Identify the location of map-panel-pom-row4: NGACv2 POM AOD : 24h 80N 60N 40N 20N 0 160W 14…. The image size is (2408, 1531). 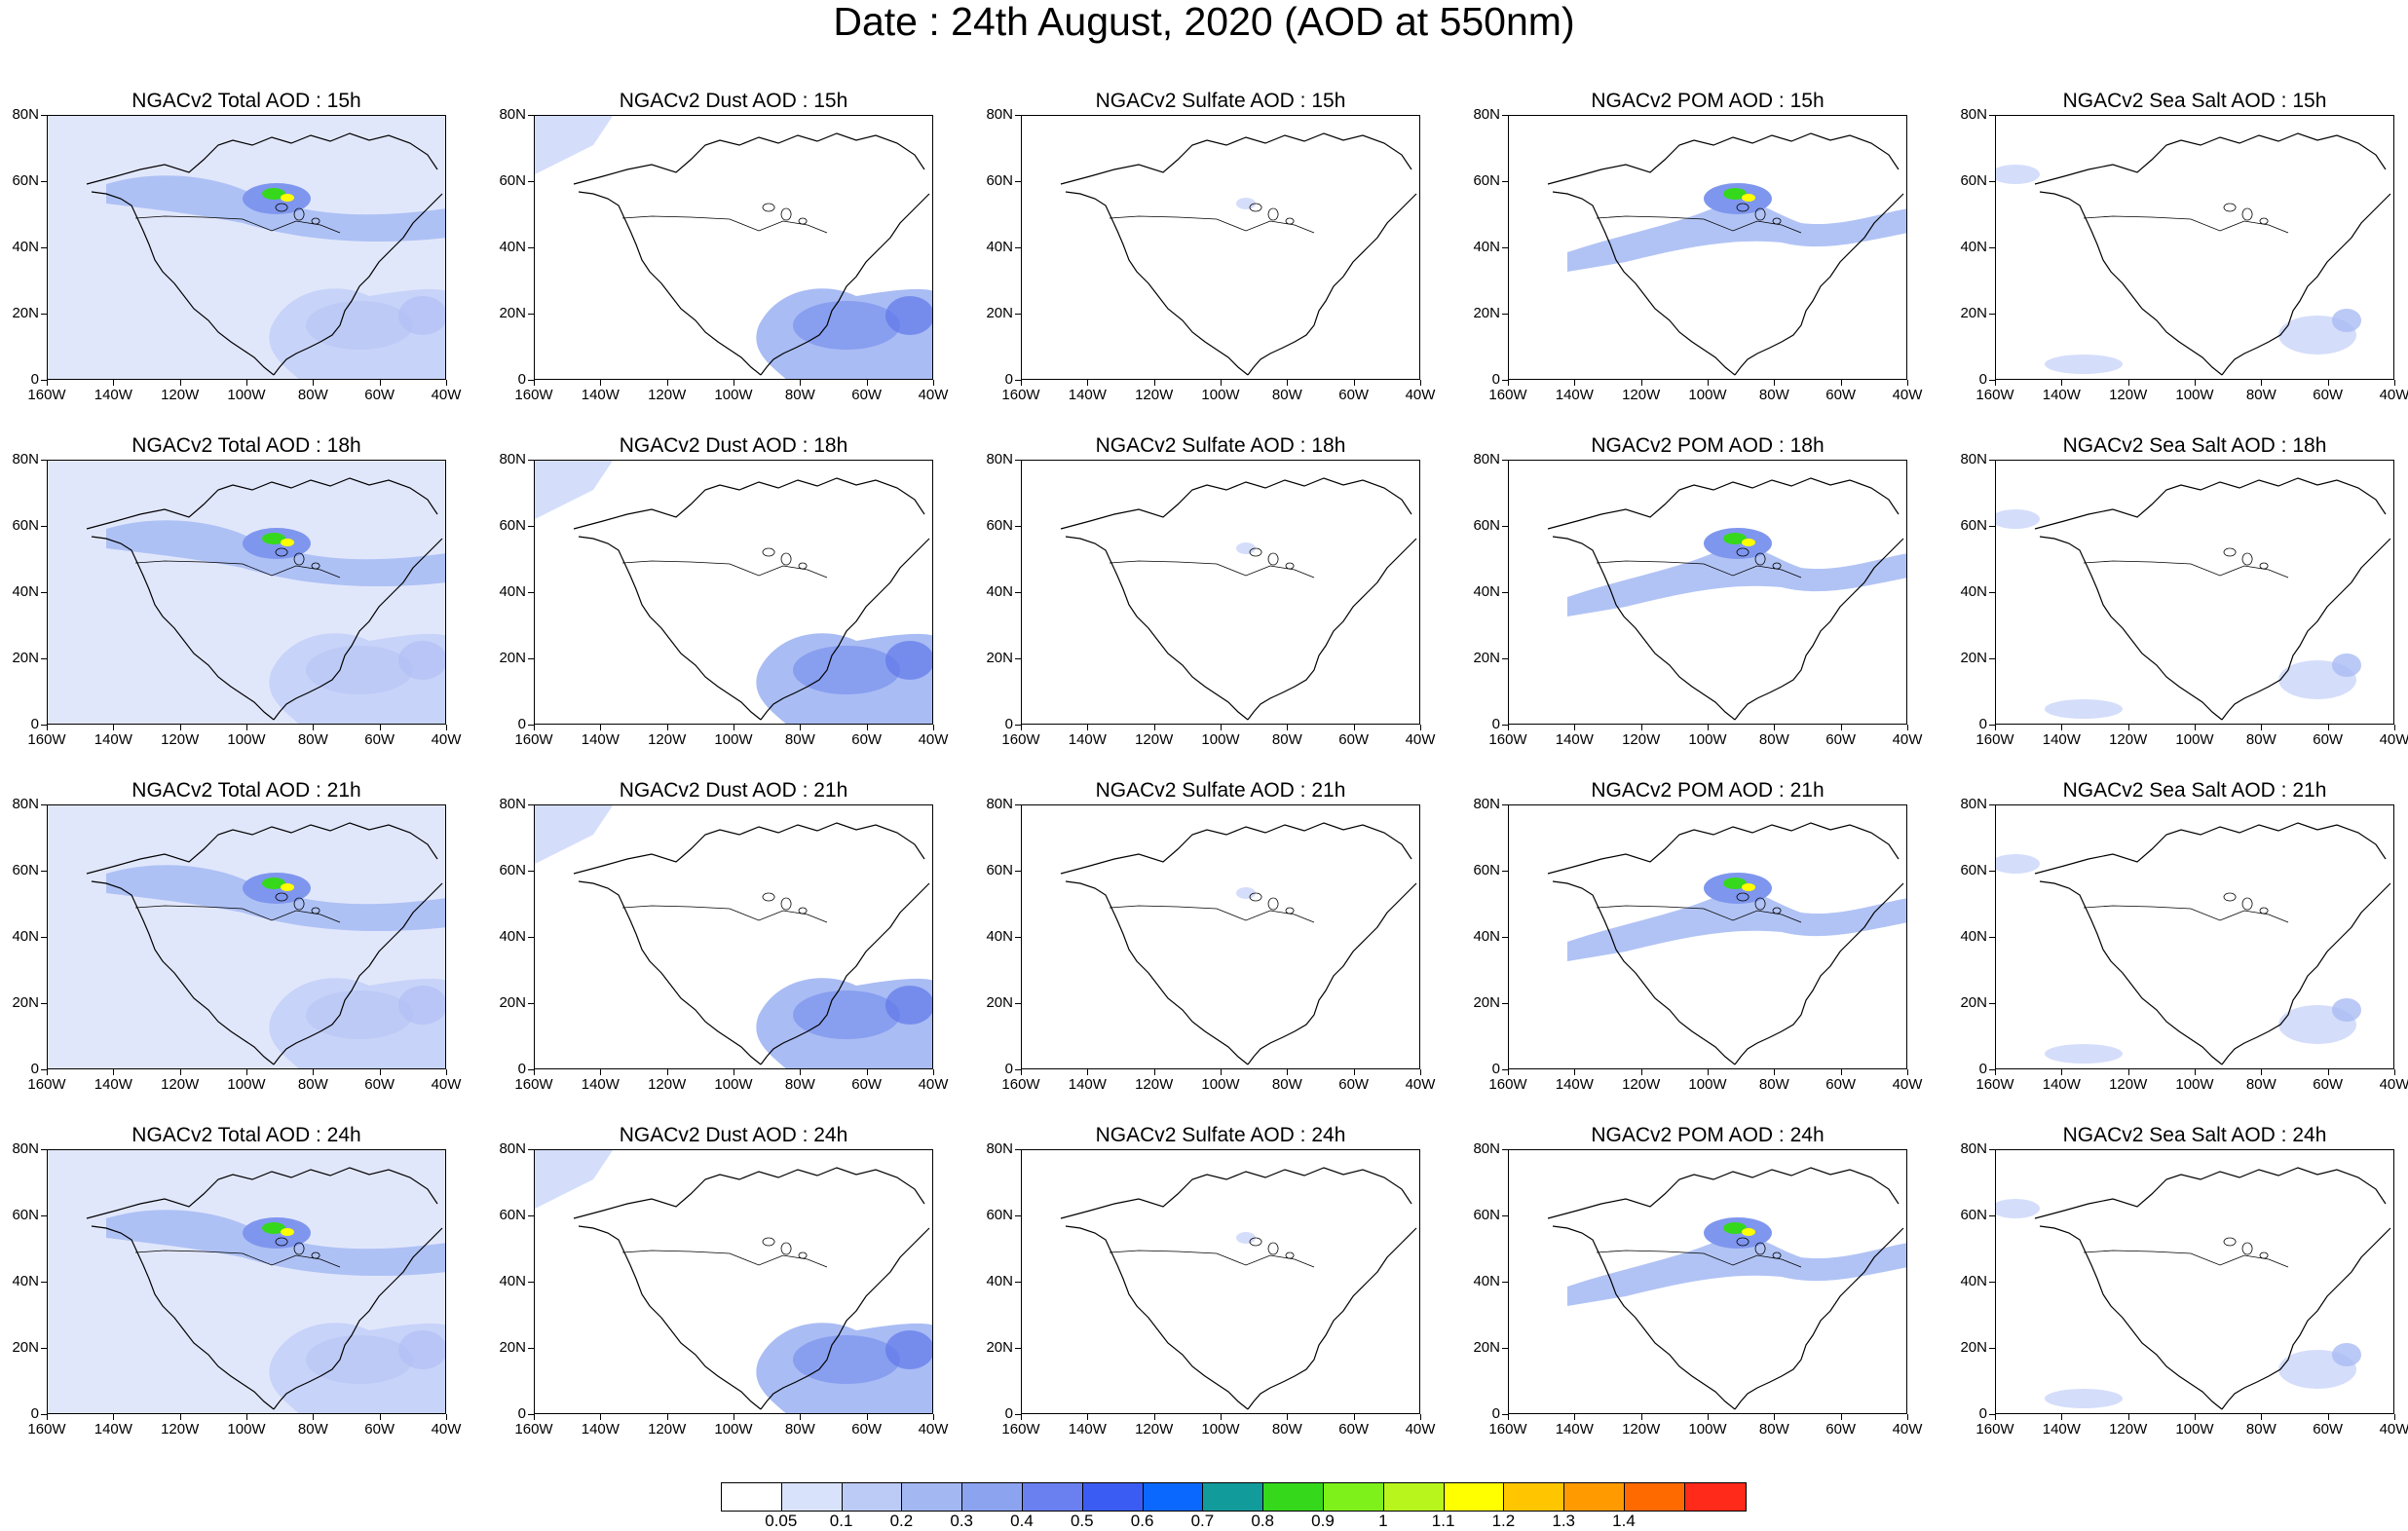
(1704, 1281).